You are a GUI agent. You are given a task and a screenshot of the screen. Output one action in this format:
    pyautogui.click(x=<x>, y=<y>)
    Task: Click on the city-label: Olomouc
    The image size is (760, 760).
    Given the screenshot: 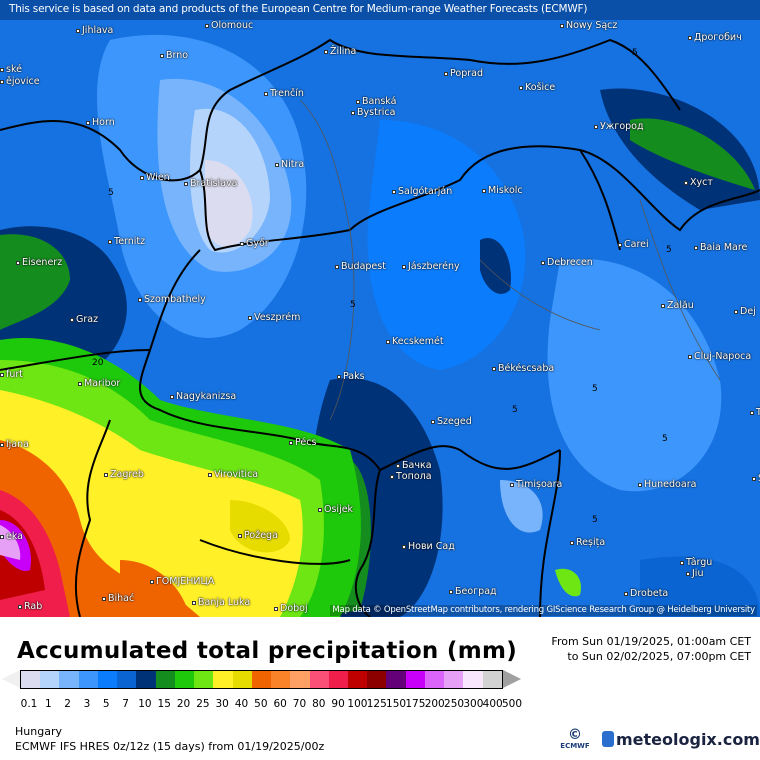 What is the action you would take?
    pyautogui.click(x=229, y=25)
    